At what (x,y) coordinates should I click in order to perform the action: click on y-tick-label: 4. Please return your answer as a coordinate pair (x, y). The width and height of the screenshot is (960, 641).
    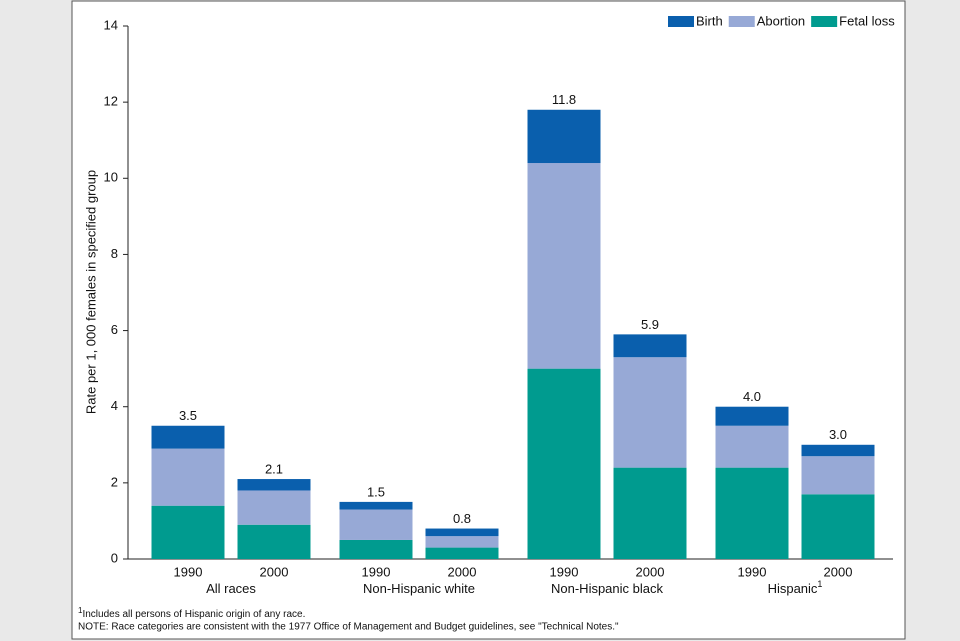
    Looking at the image, I should click on (114, 405).